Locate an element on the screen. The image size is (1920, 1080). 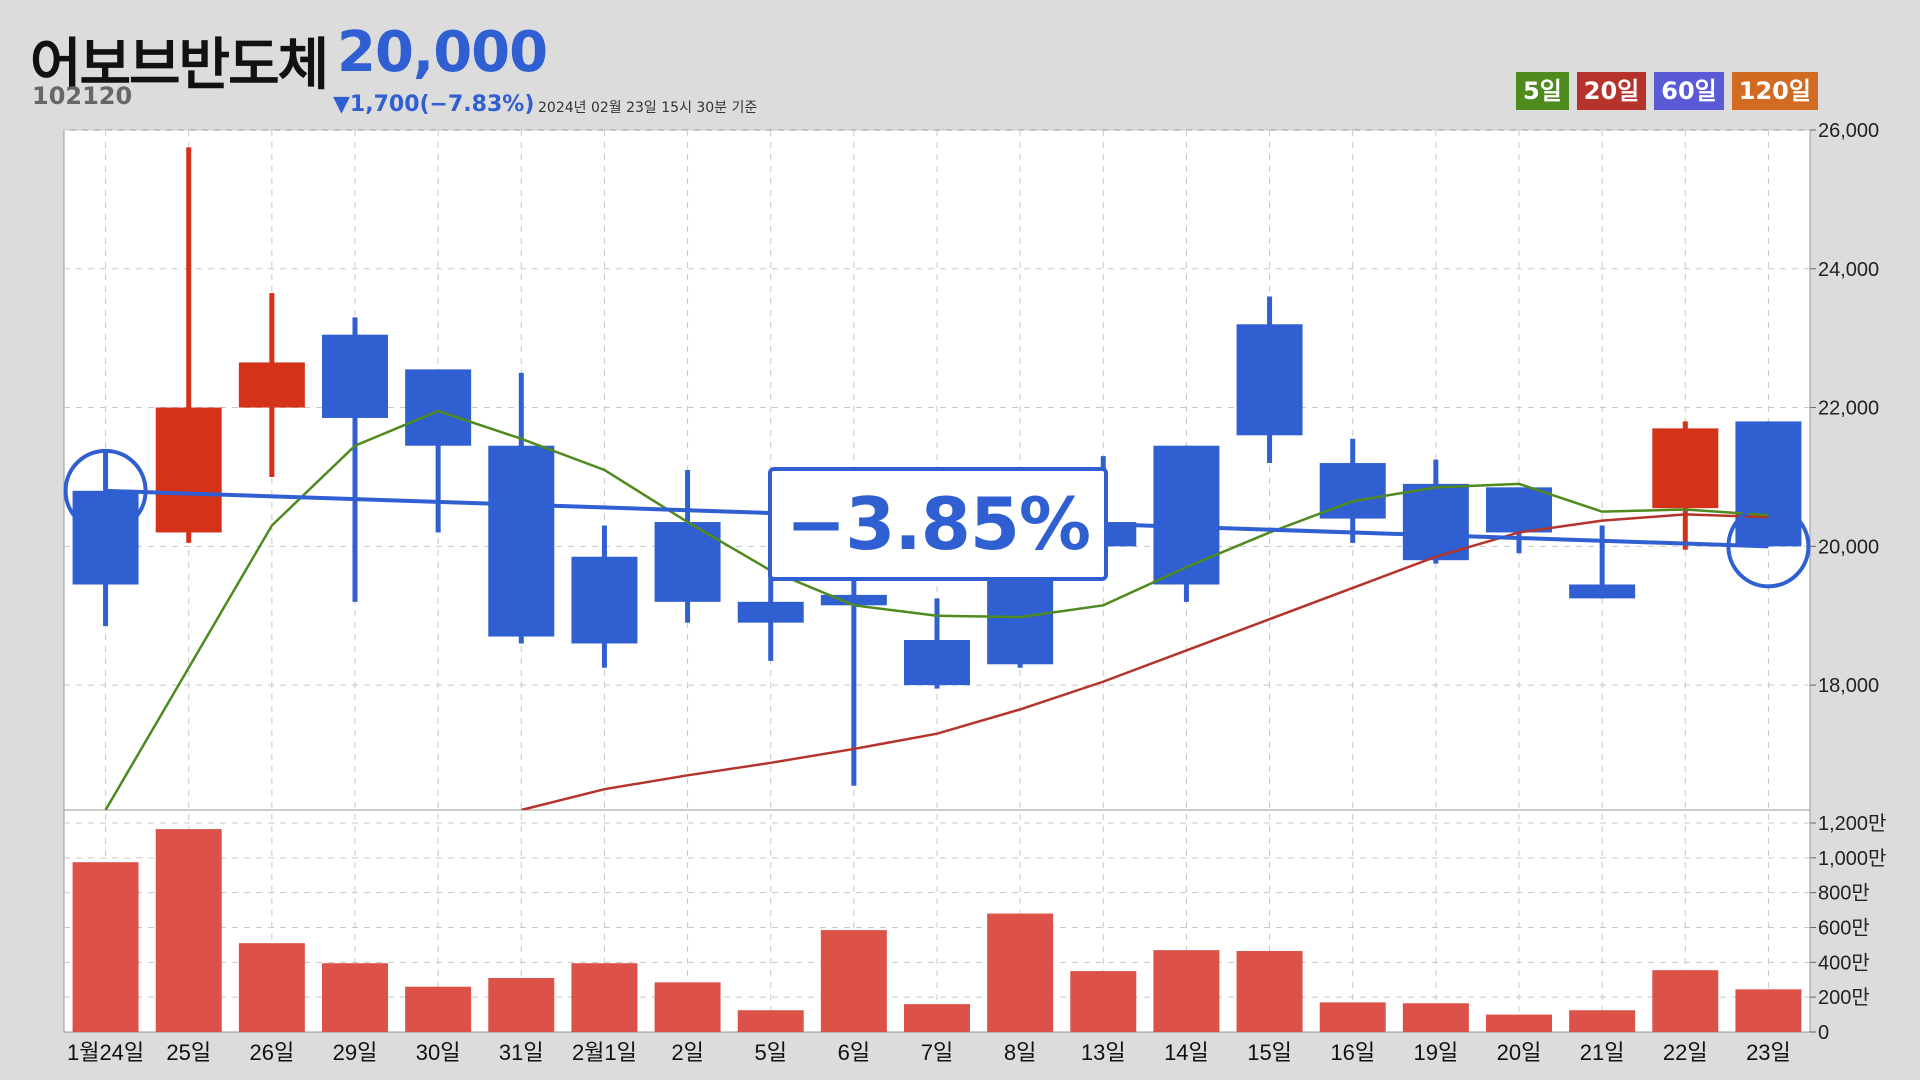
price-tick-label: 18,000 is located at coordinates (1848, 686).